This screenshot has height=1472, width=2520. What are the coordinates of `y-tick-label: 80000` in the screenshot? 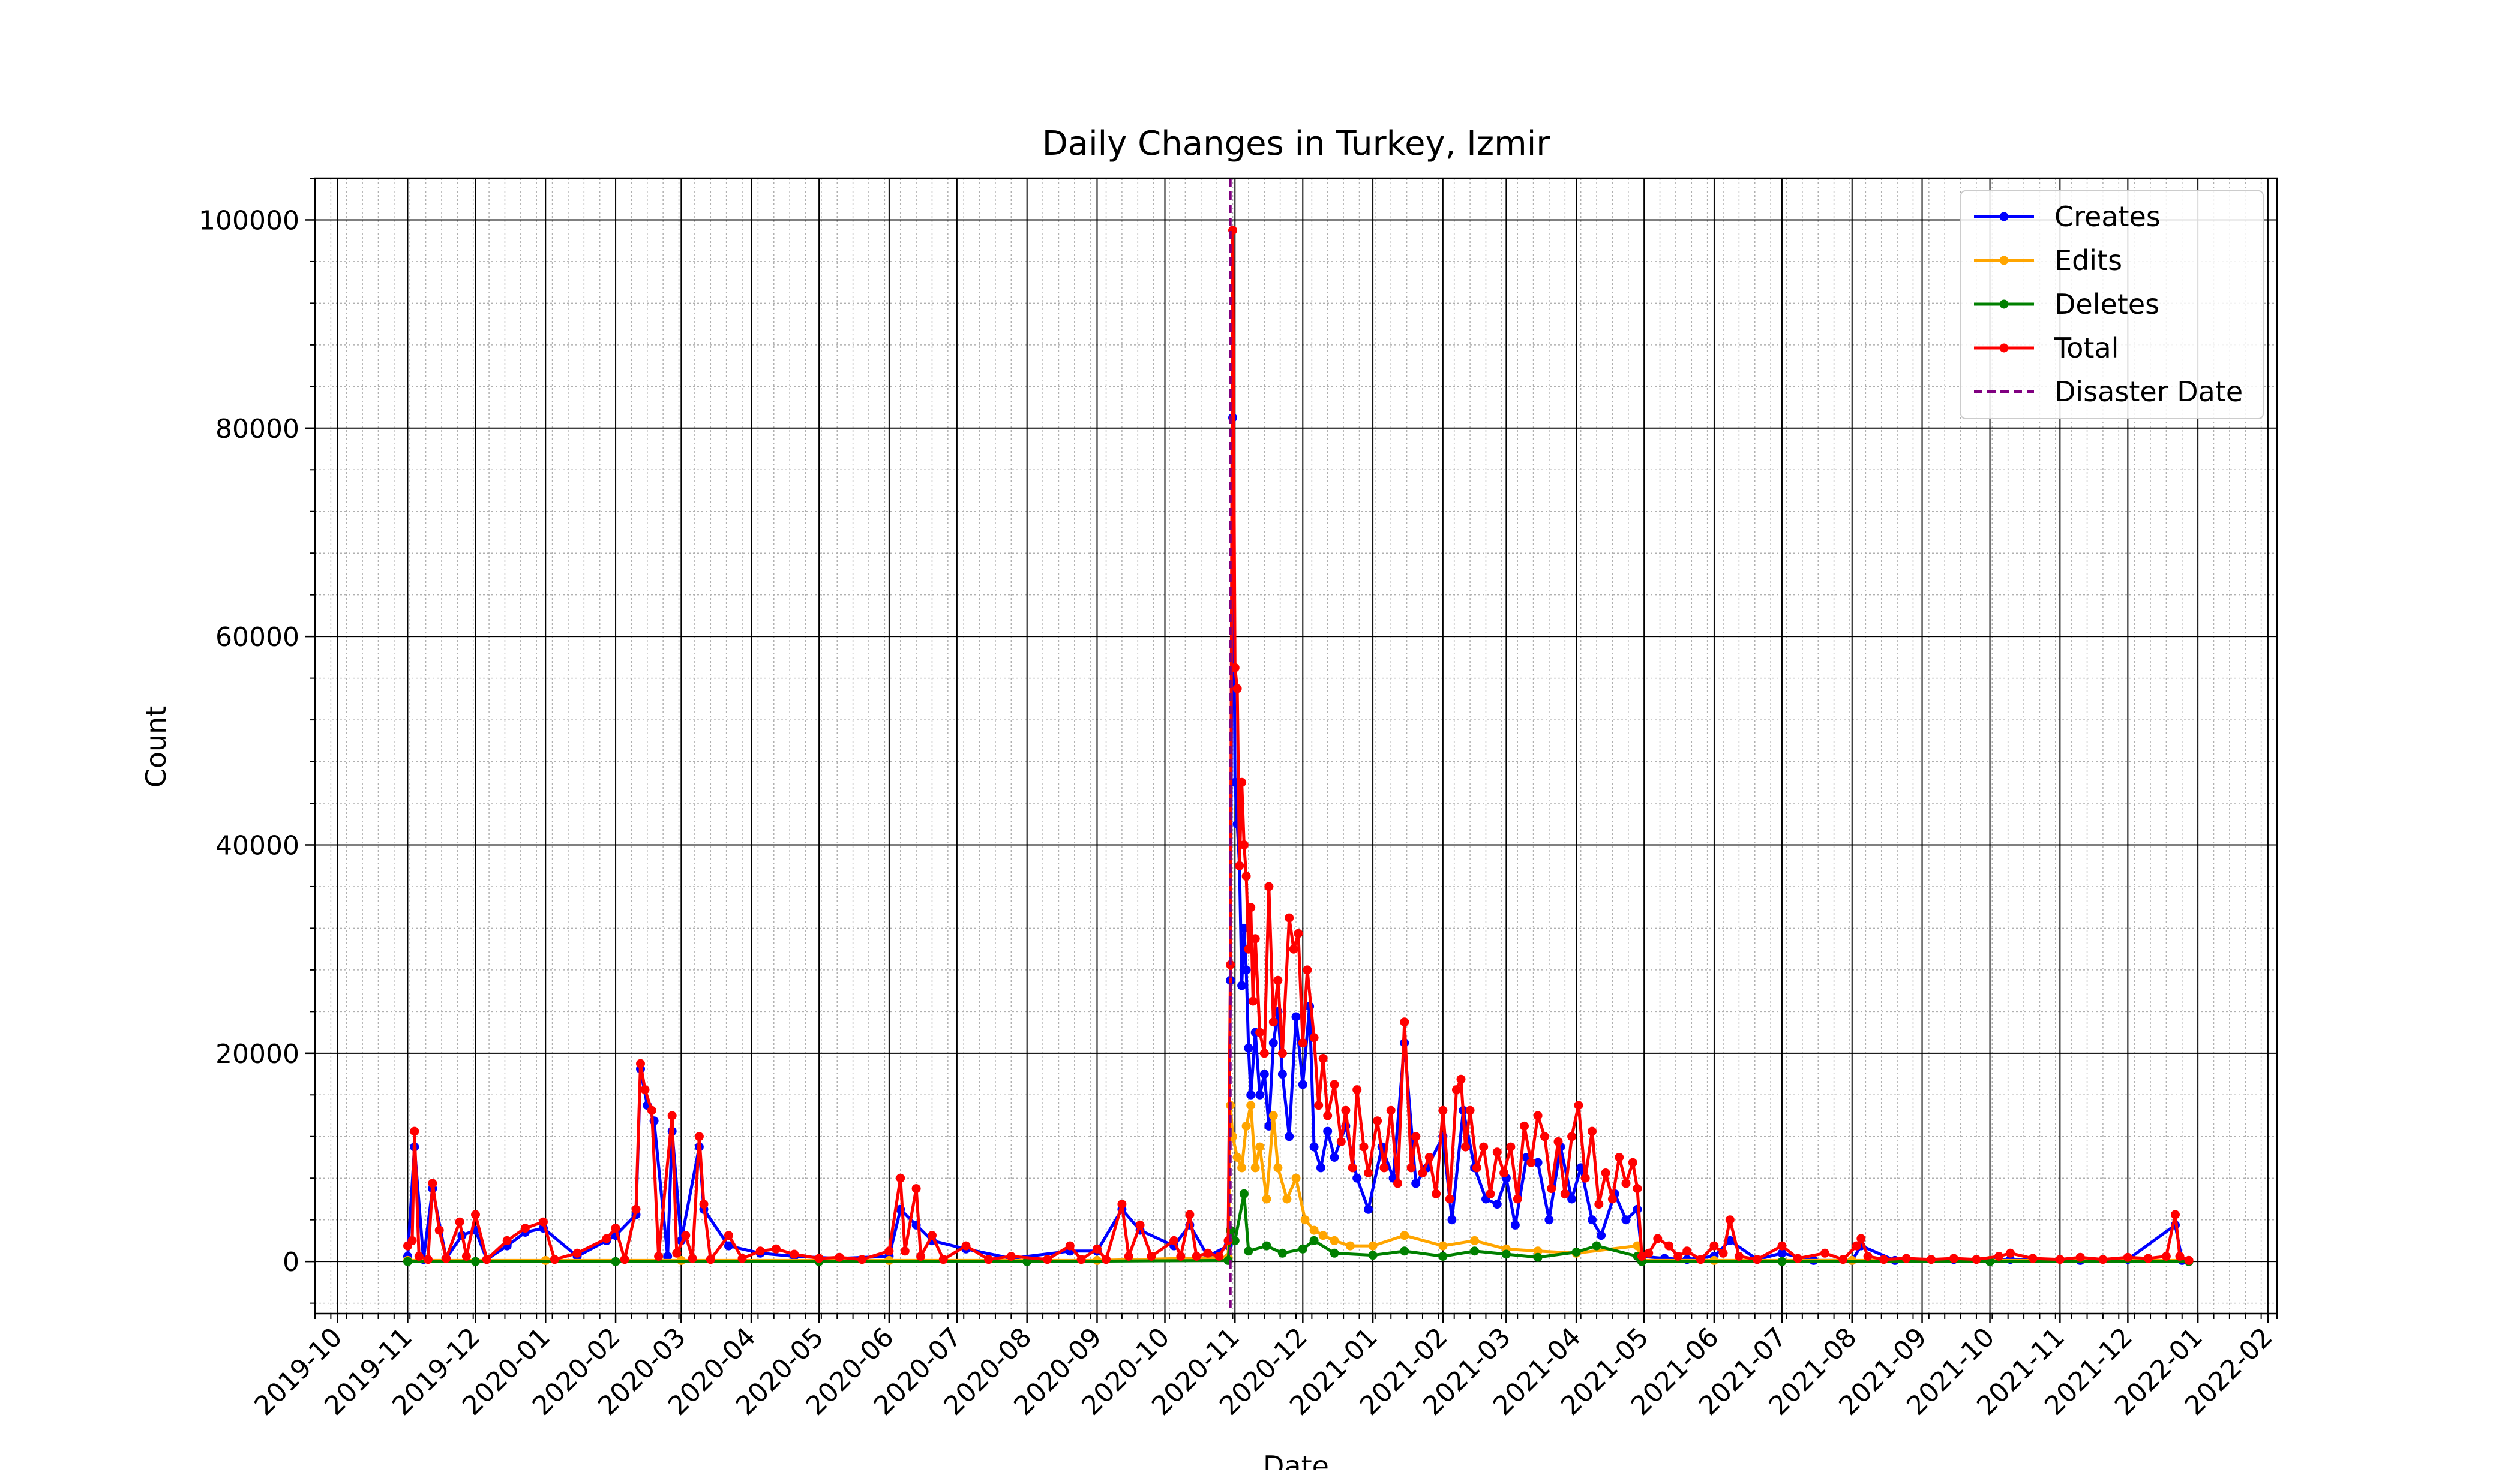 It's located at (257, 429).